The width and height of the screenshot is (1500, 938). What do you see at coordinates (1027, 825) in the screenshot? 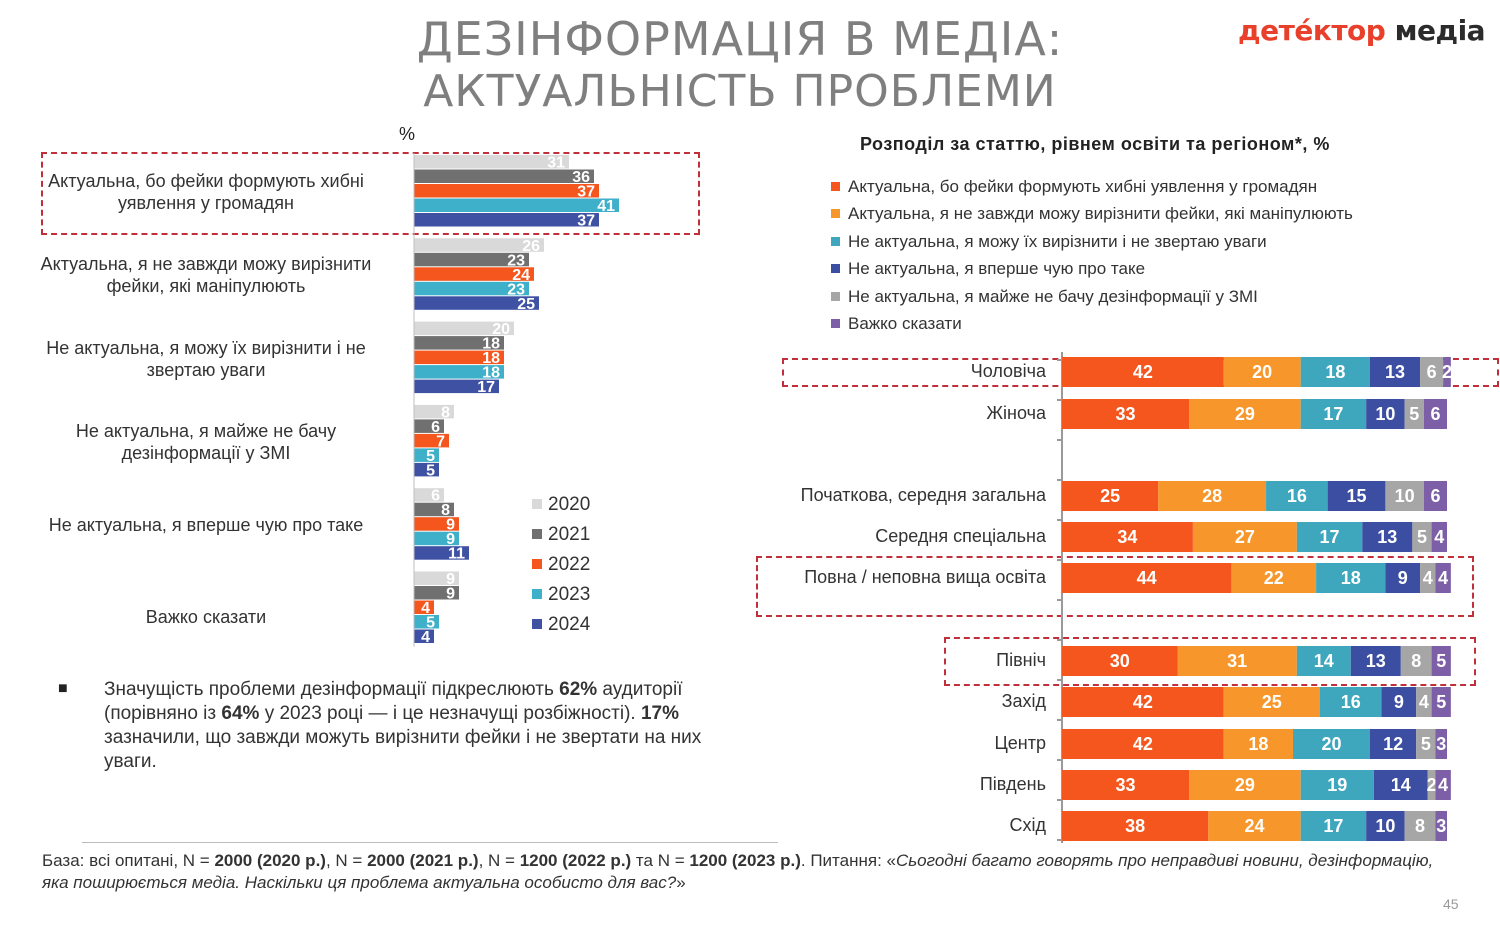
I see `row-label-east: Схід` at bounding box center [1027, 825].